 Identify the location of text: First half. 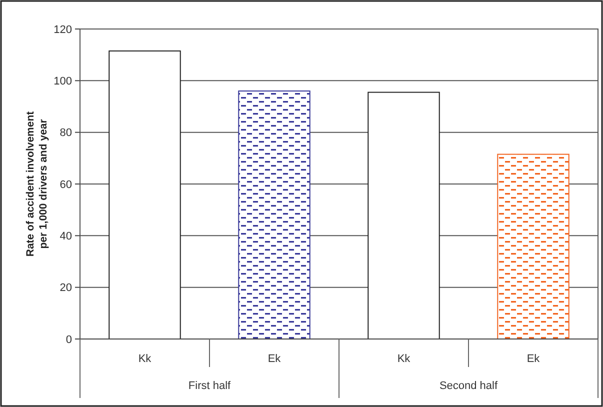
(210, 386).